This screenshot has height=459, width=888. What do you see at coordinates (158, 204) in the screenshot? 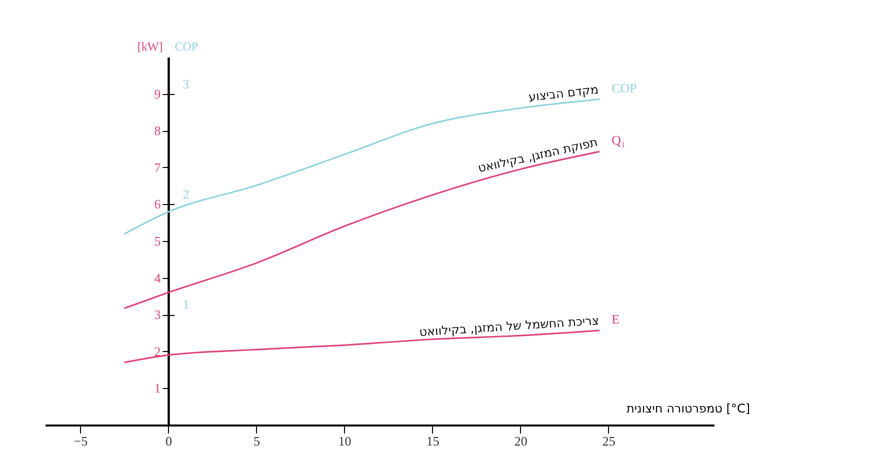
I see `y-tick-label: 6` at bounding box center [158, 204].